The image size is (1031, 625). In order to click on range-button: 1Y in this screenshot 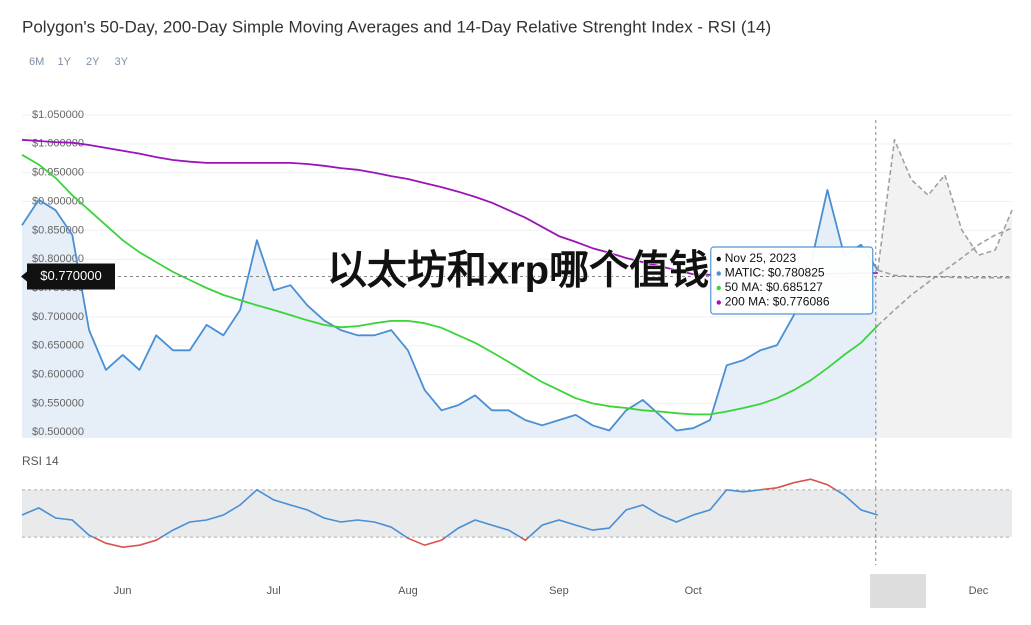, I will do `click(65, 62)`.